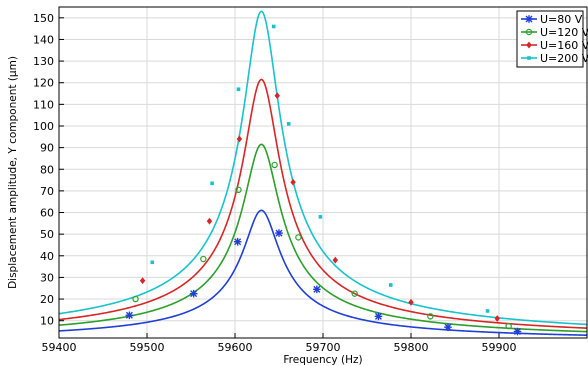 The width and height of the screenshot is (588, 366). I want to click on x-tick-label: 59700, so click(323, 347).